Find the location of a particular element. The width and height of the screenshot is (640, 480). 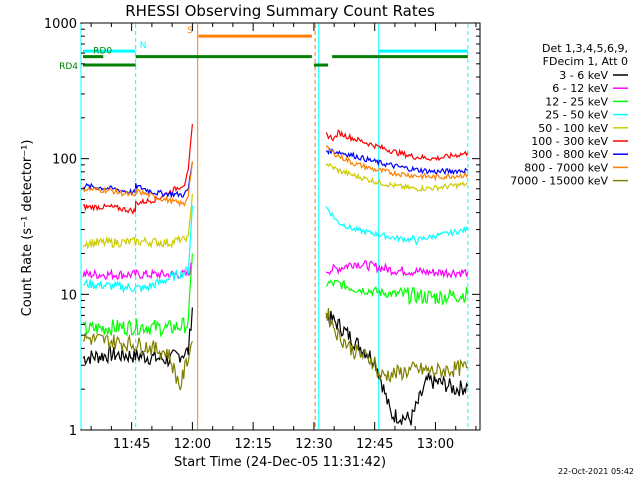

legend-header-1: Det 1,3,4,5,6,9, is located at coordinates (585, 48).